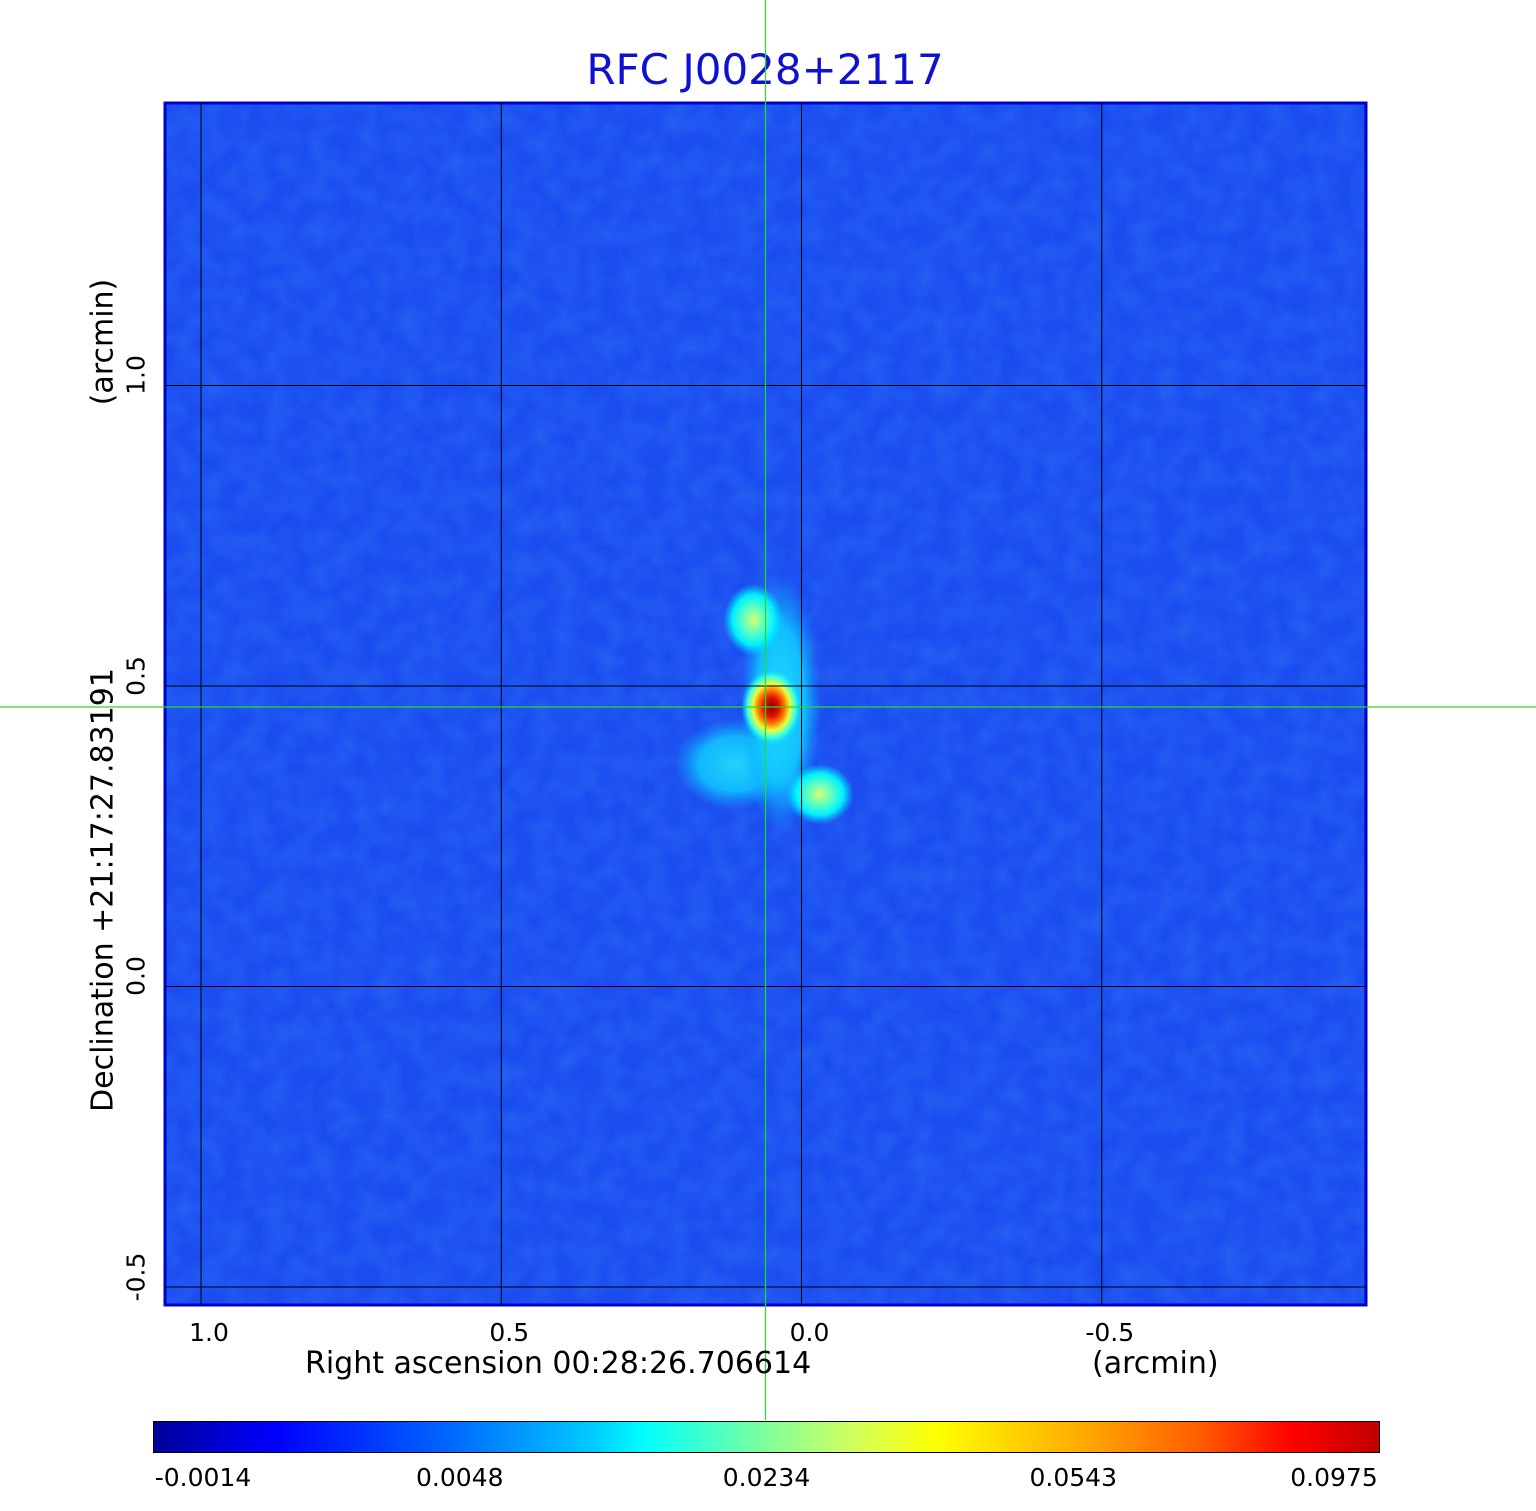 The width and height of the screenshot is (1536, 1511). Describe the element at coordinates (766, 1477) in the screenshot. I see `colorbar-tick-label: 0.0234` at that location.